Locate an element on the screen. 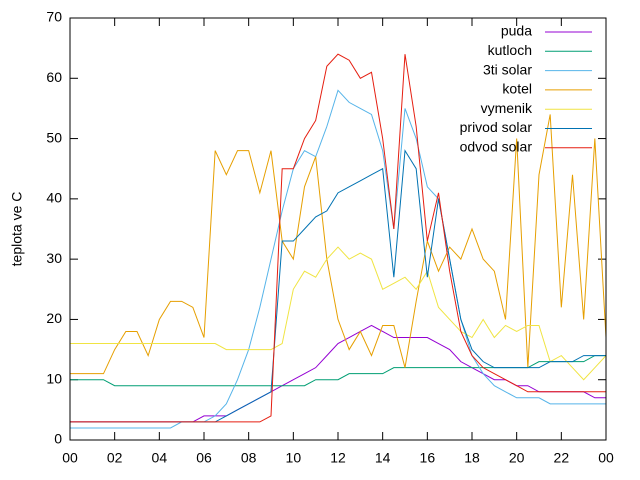 The width and height of the screenshot is (640, 480). legend-label: kutloch is located at coordinates (510, 50).